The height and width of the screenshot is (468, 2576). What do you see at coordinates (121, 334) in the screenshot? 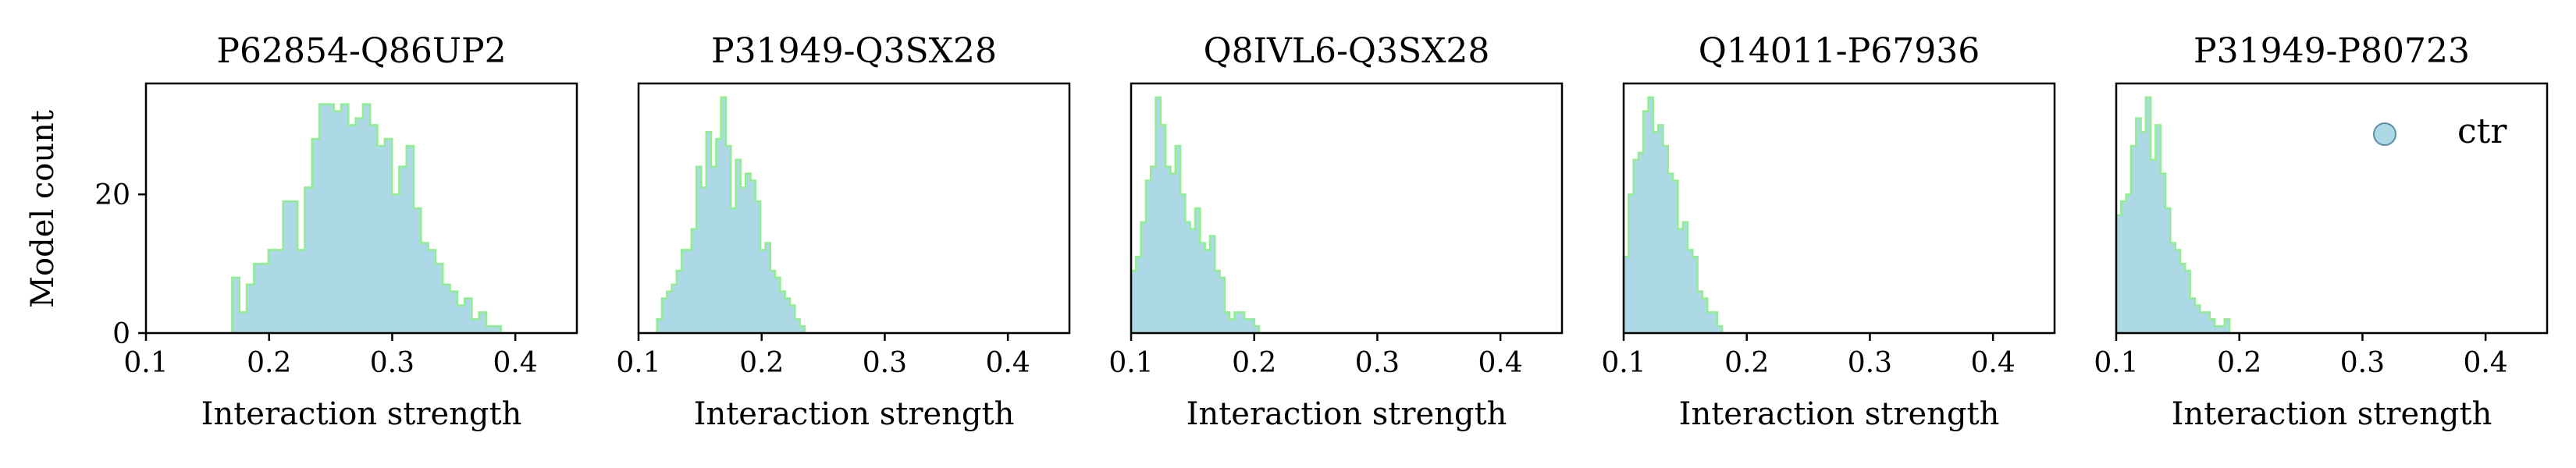
I see `y-tick-label: 0` at bounding box center [121, 334].